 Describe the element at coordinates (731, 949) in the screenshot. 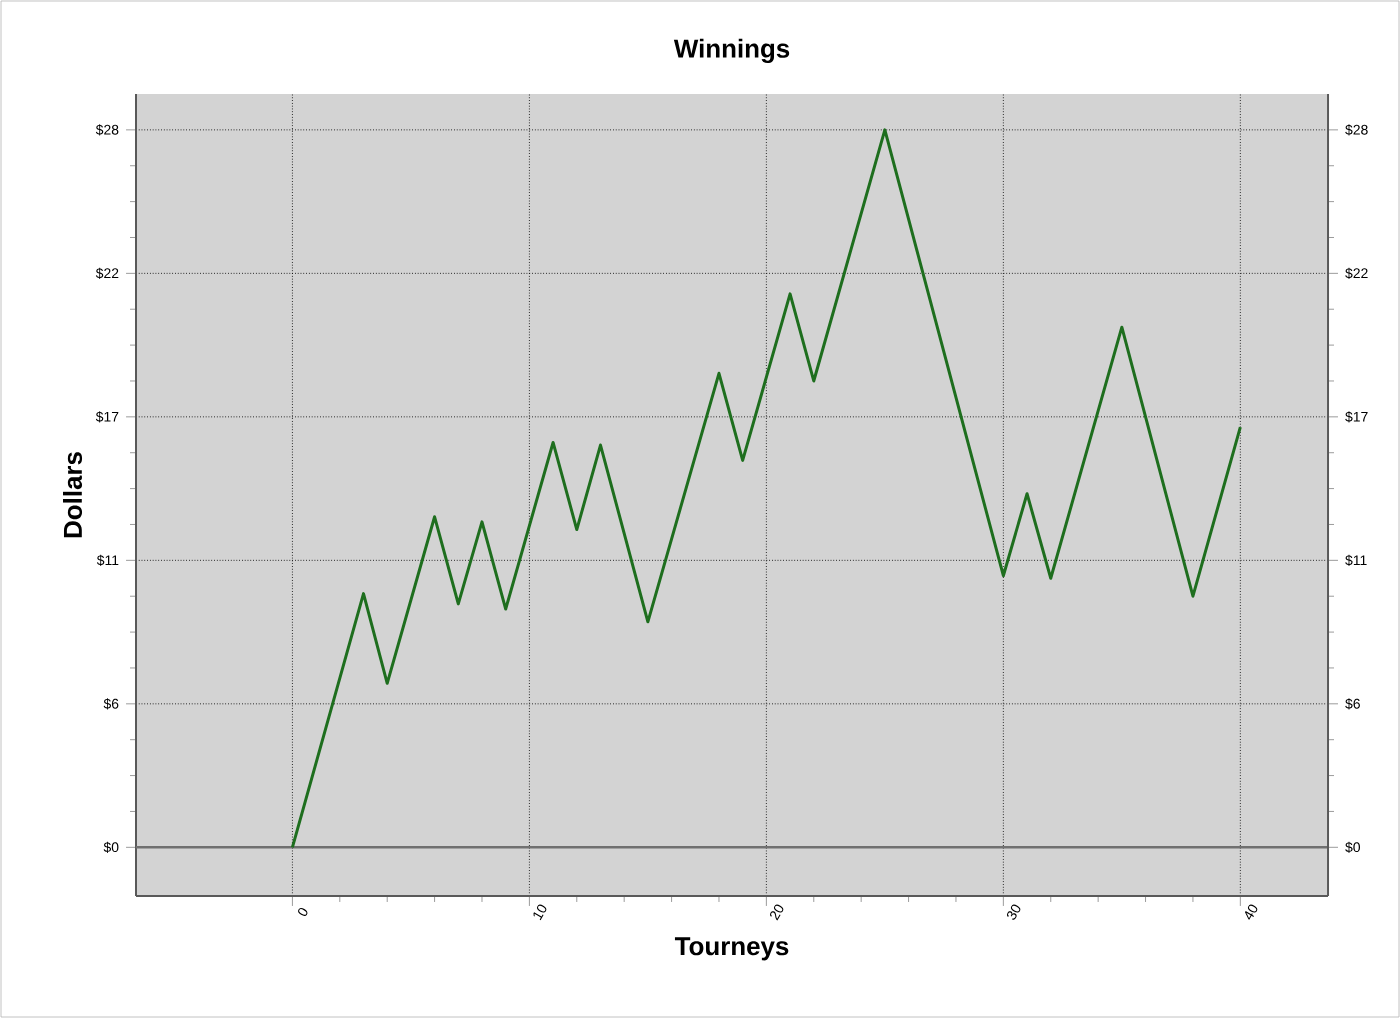

I see `x-axis-title: Tourneys` at that location.